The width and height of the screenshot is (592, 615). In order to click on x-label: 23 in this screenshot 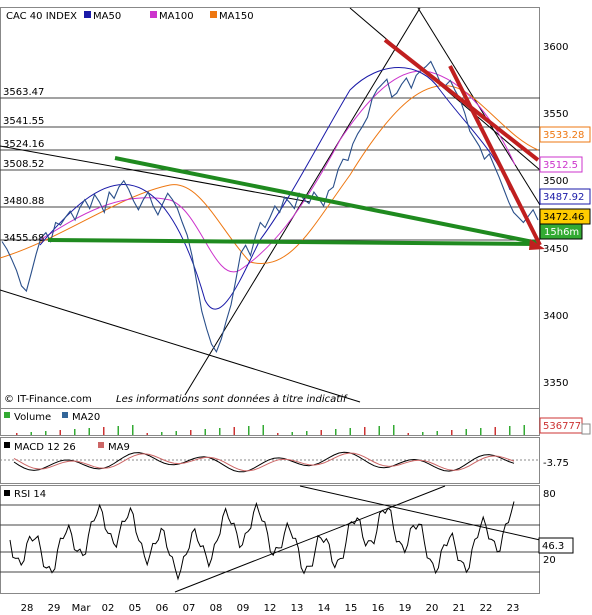, I will do `click(513, 608)`.